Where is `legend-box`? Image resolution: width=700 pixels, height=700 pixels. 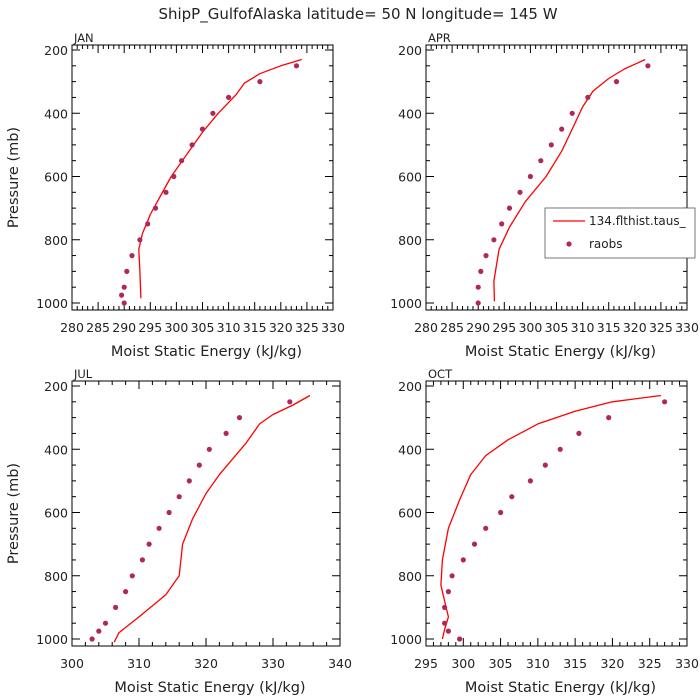
legend-box is located at coordinates (620, 233).